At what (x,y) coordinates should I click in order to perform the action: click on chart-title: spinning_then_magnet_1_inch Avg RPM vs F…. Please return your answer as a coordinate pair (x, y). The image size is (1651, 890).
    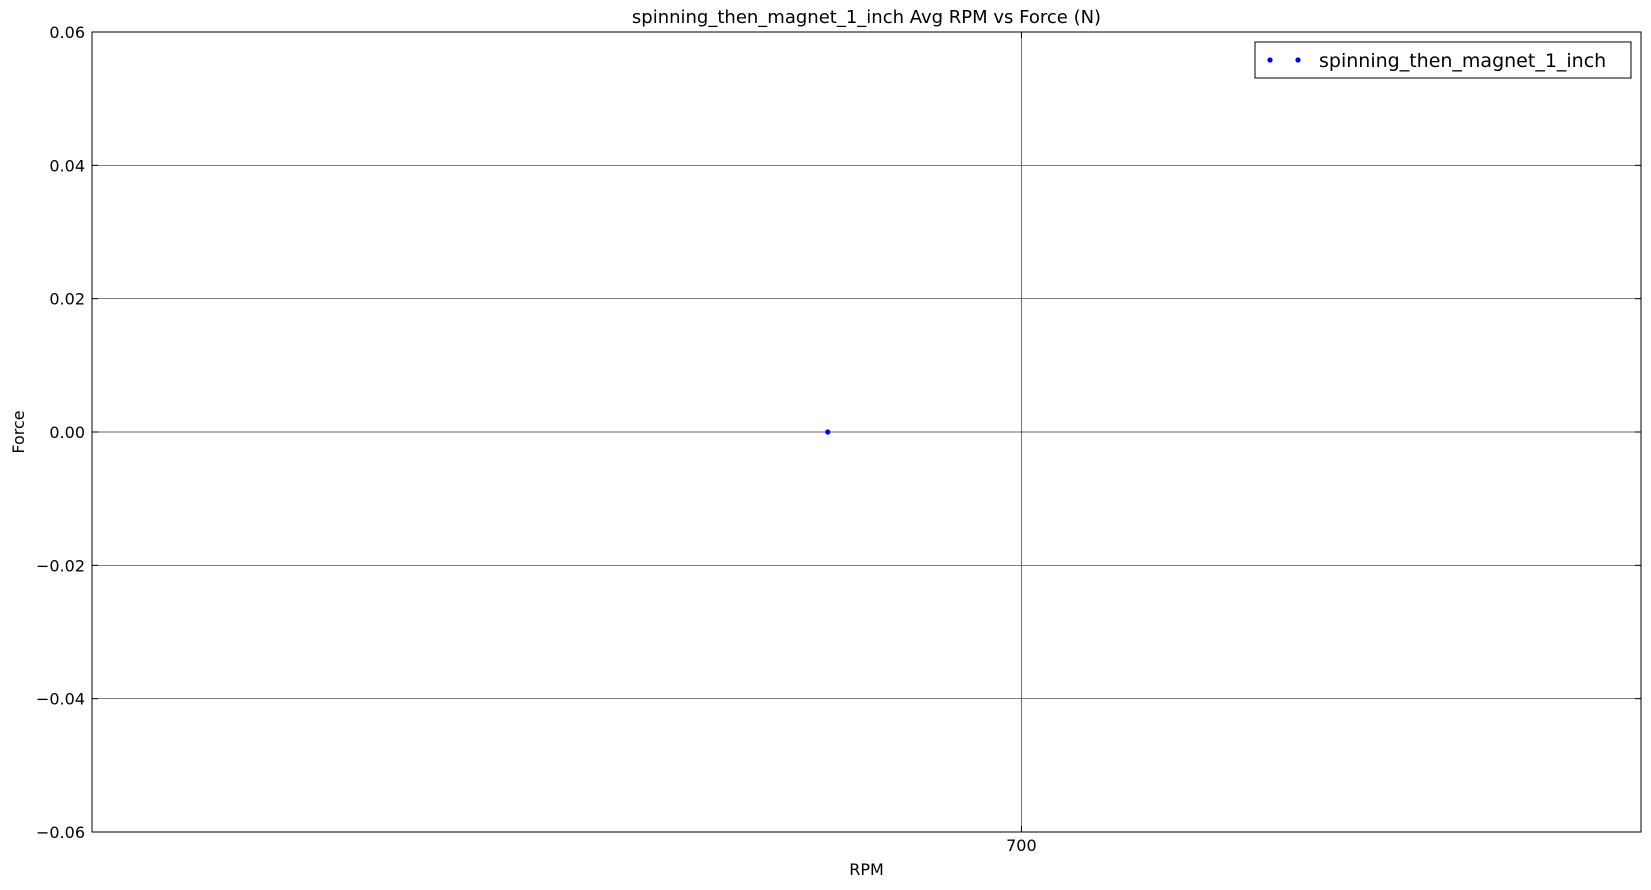
    Looking at the image, I should click on (866, 17).